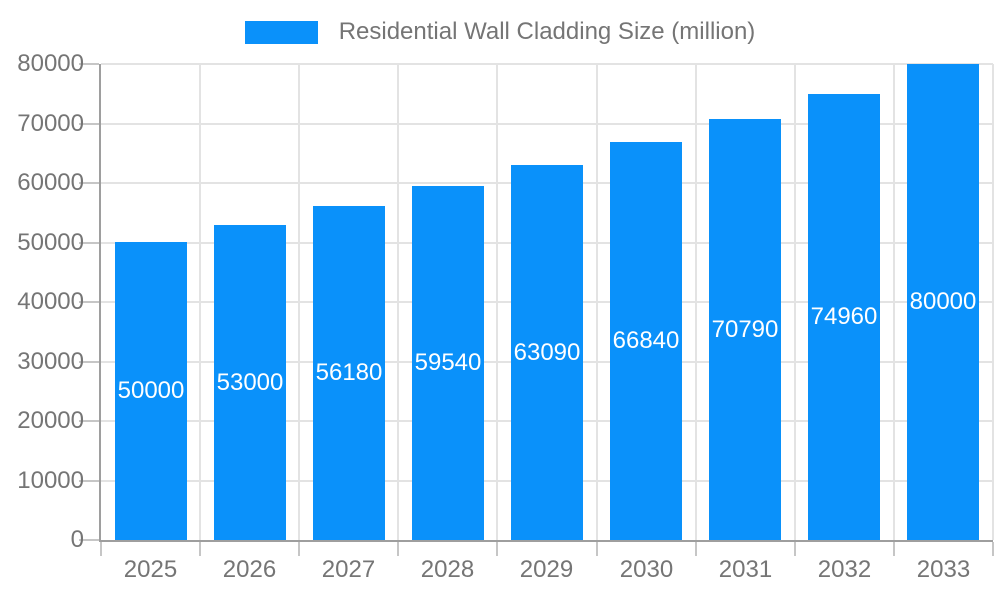  What do you see at coordinates (50, 63) in the screenshot?
I see `y-tick-label: 80000` at bounding box center [50, 63].